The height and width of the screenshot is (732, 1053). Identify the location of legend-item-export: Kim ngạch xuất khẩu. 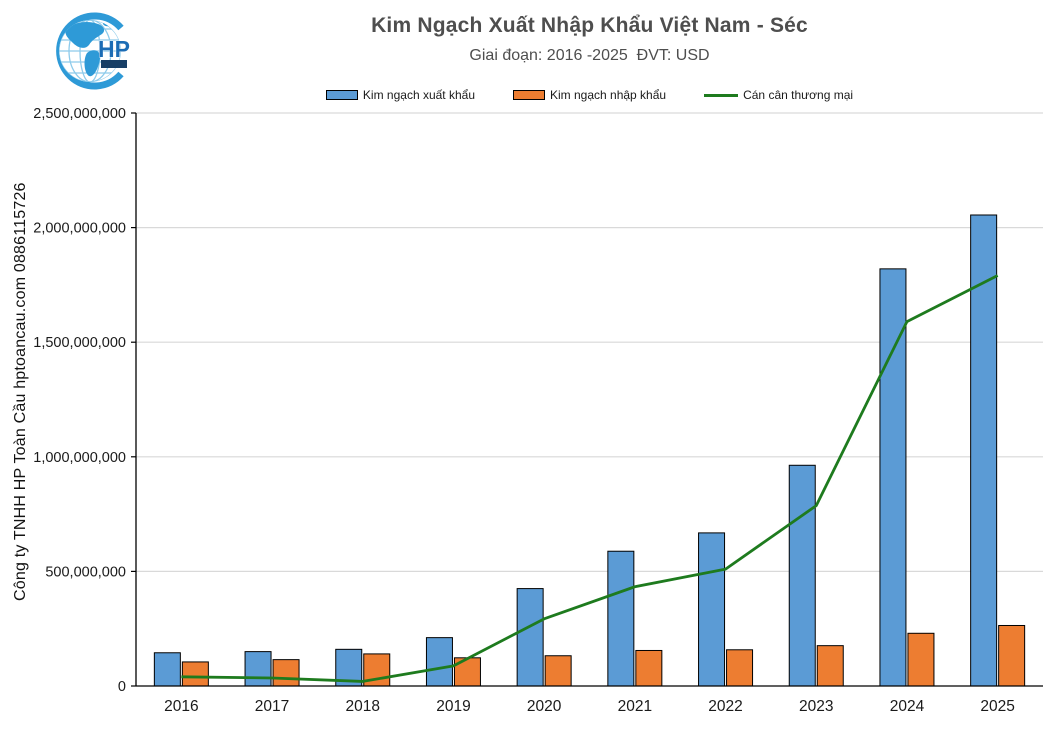
(400, 95).